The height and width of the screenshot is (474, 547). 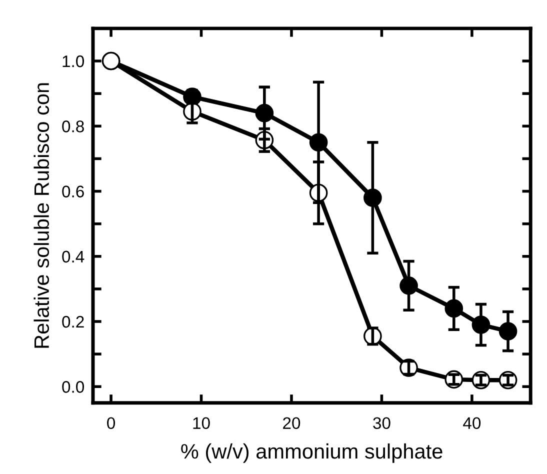 I want to click on x-tick-label: 0, so click(x=111, y=423).